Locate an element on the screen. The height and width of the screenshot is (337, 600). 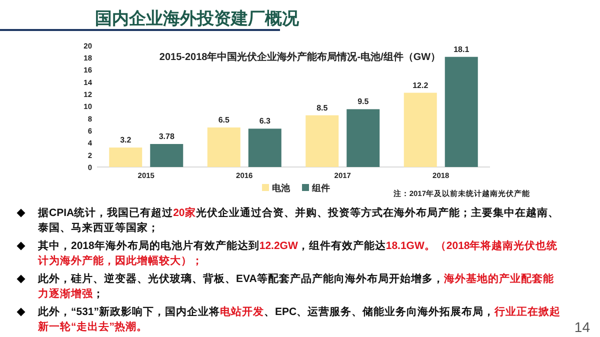
data-label: 6.3 is located at coordinates (265, 121).